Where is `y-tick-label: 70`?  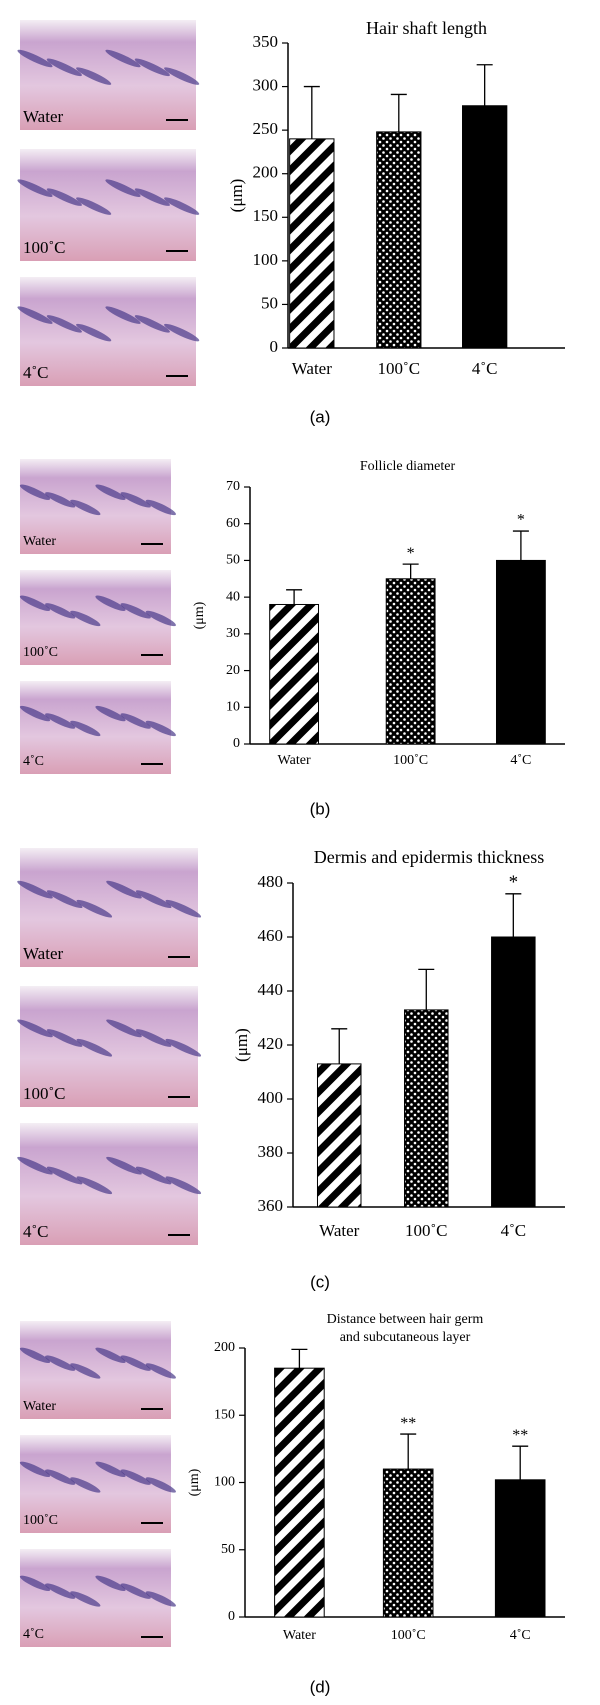 y-tick-label: 70 is located at coordinates (233, 486).